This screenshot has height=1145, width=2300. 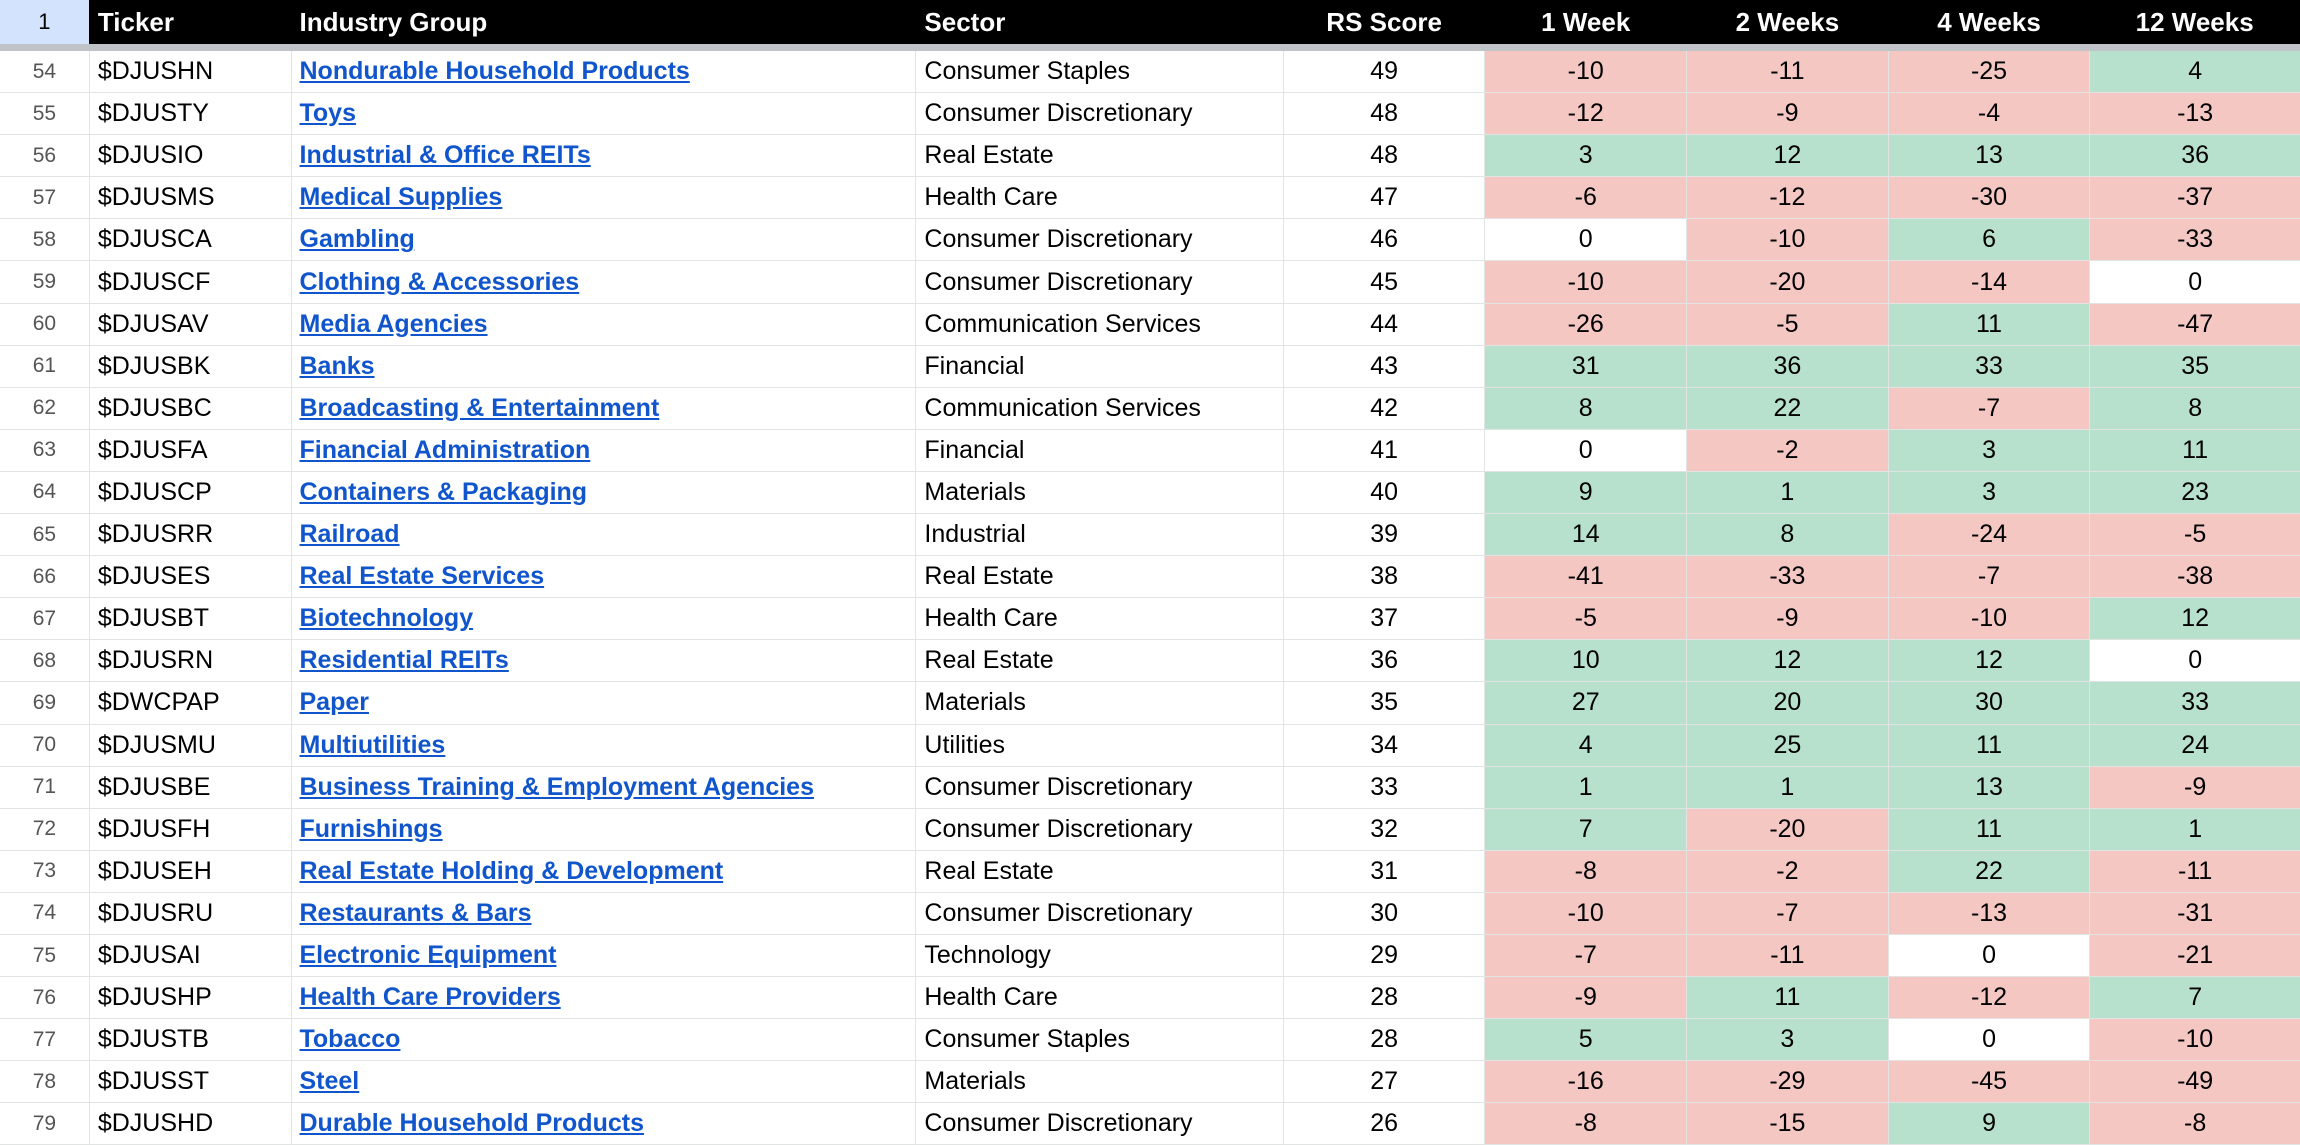 I want to click on row-number: 59, so click(x=45, y=282).